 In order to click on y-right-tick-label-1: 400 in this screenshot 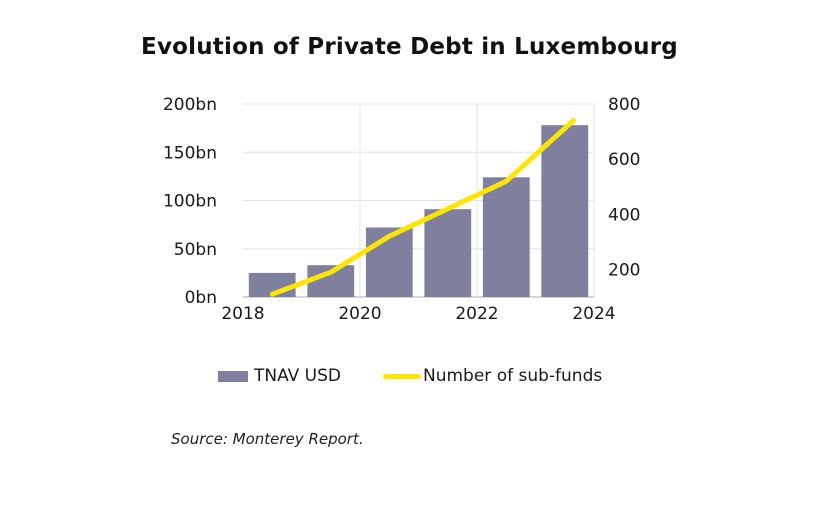, I will do `click(624, 215)`.